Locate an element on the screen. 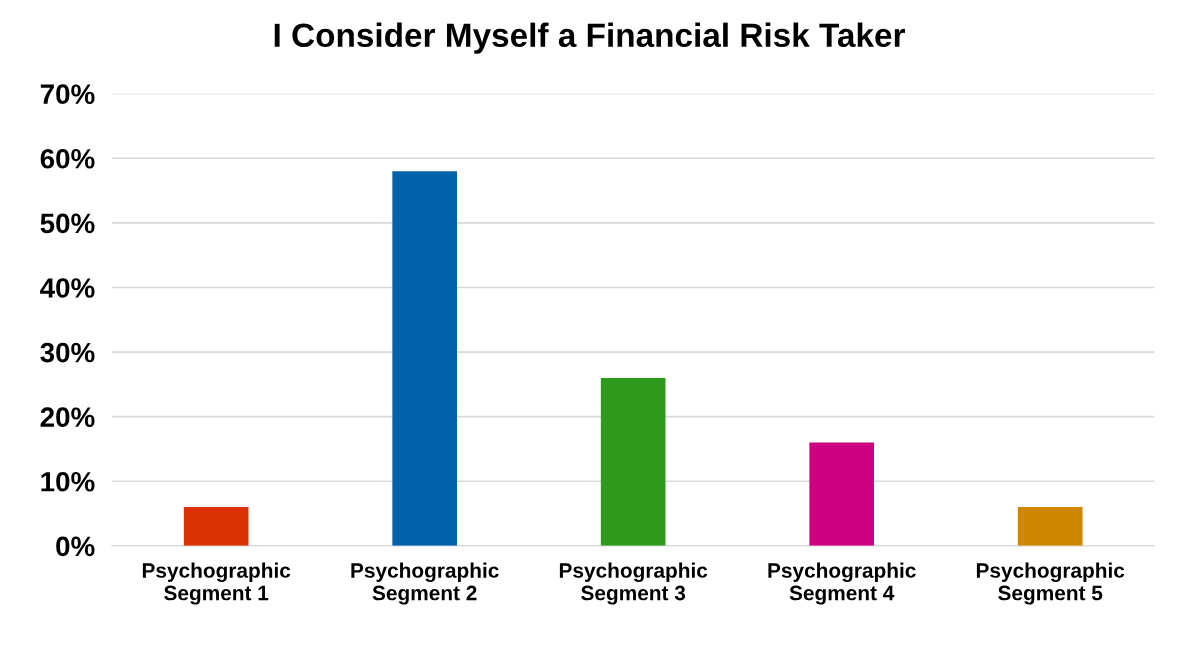 This screenshot has width=1178, height=646. y-tick-label: 40% is located at coordinates (67, 288).